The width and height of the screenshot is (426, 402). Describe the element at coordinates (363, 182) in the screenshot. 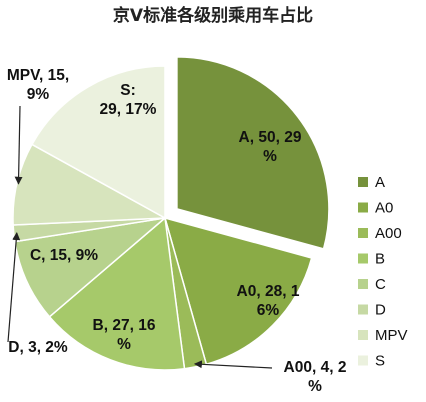

I see `legend-swatch-a` at that location.